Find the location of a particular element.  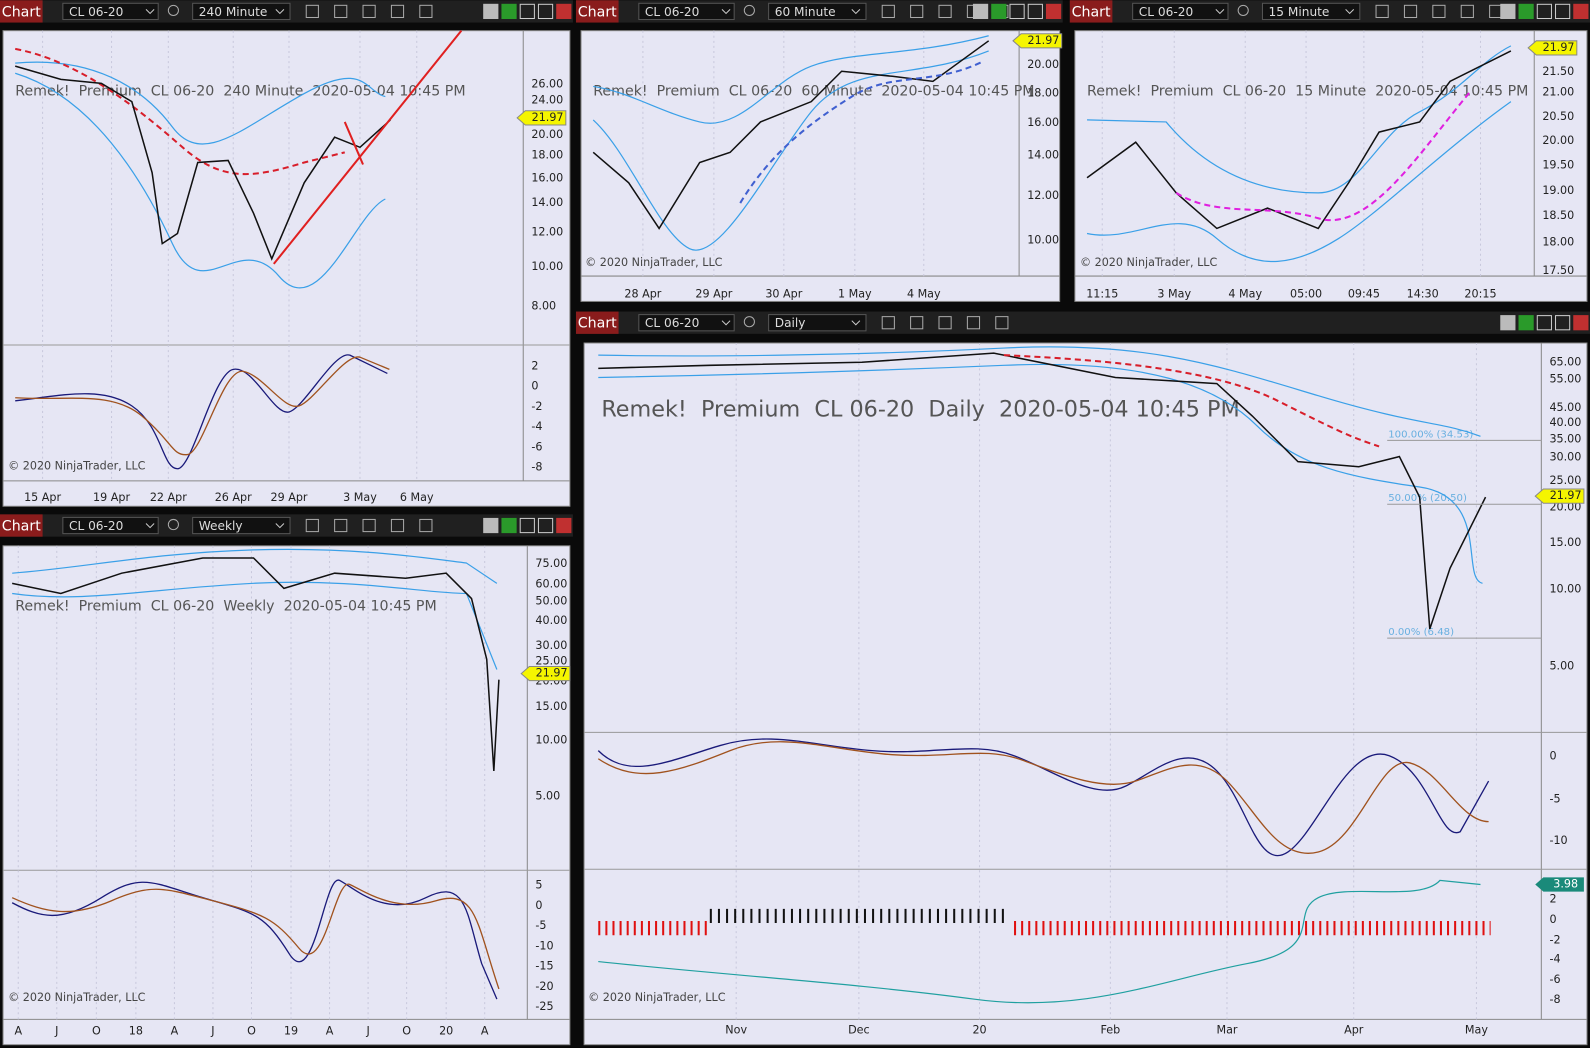

price-axis-label: 20.00 is located at coordinates (547, 134).